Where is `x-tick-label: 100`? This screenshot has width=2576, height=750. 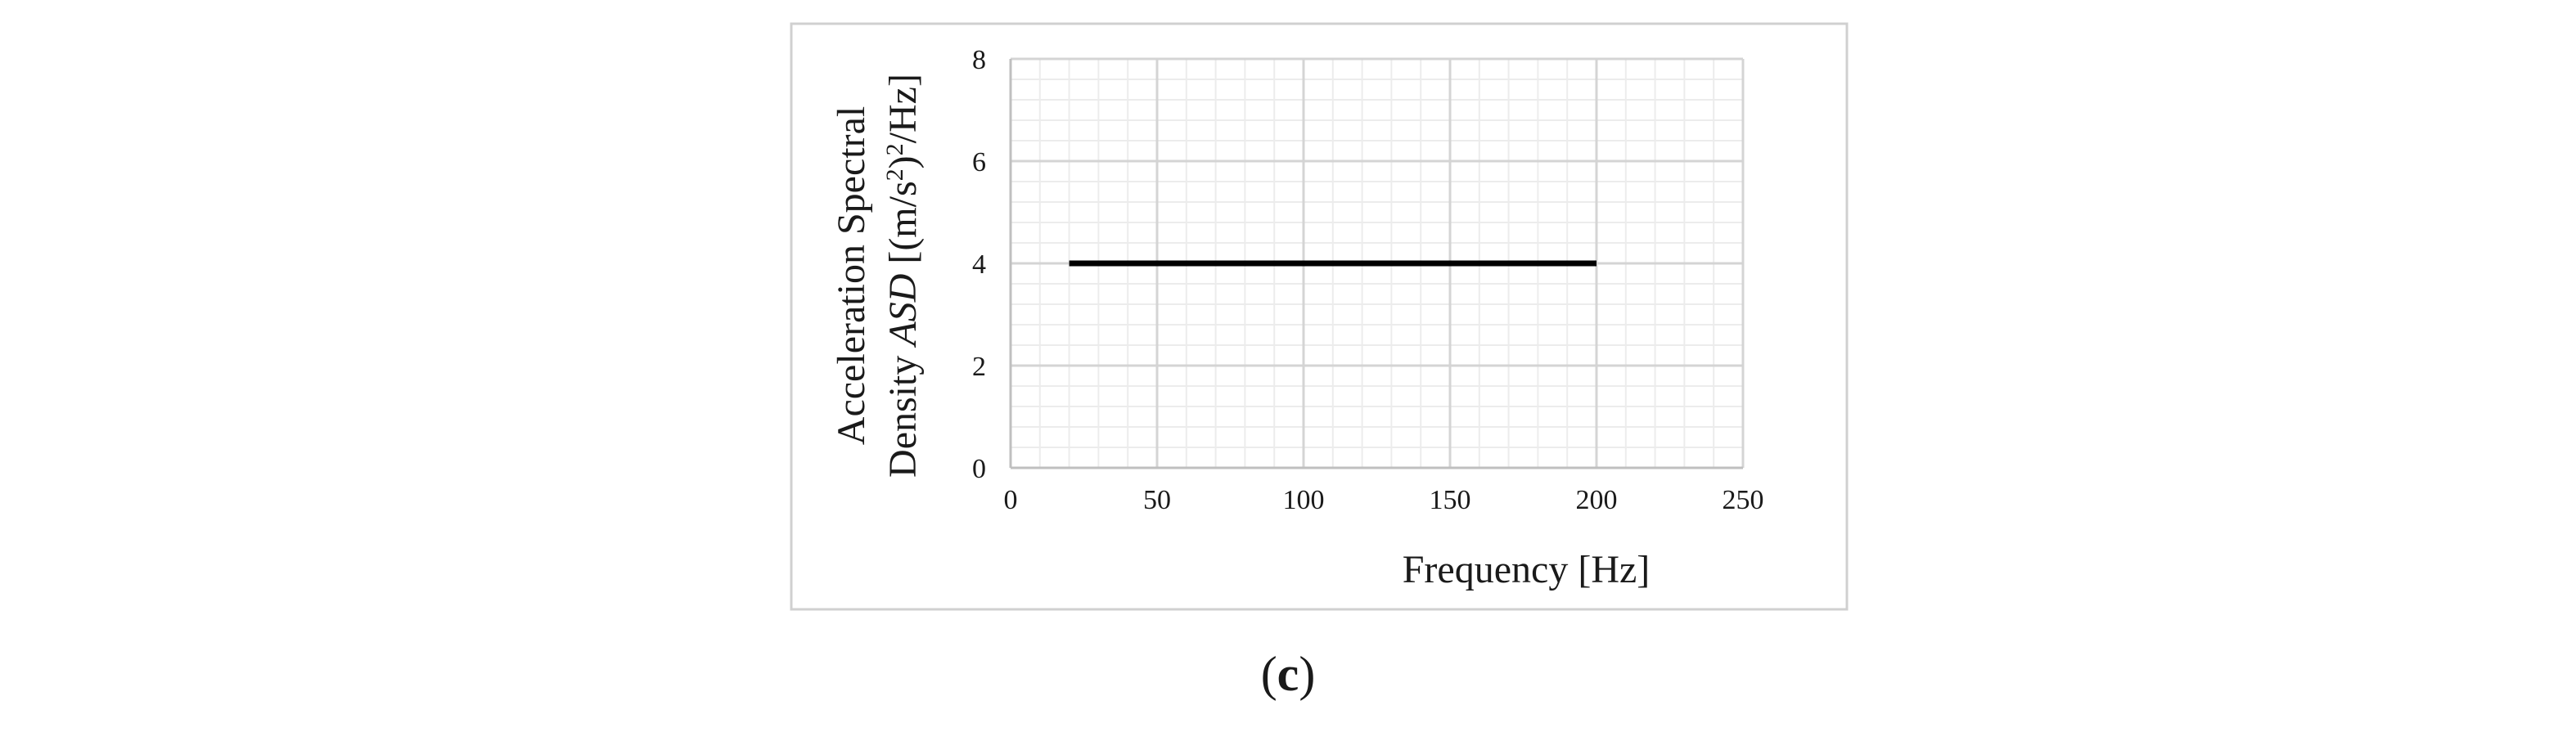
x-tick-label: 100 is located at coordinates (1304, 500).